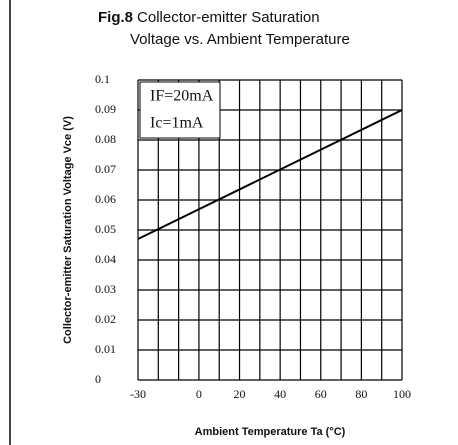 This screenshot has height=445, width=458. What do you see at coordinates (402, 394) in the screenshot?
I see `x-tick-label: 100` at bounding box center [402, 394].